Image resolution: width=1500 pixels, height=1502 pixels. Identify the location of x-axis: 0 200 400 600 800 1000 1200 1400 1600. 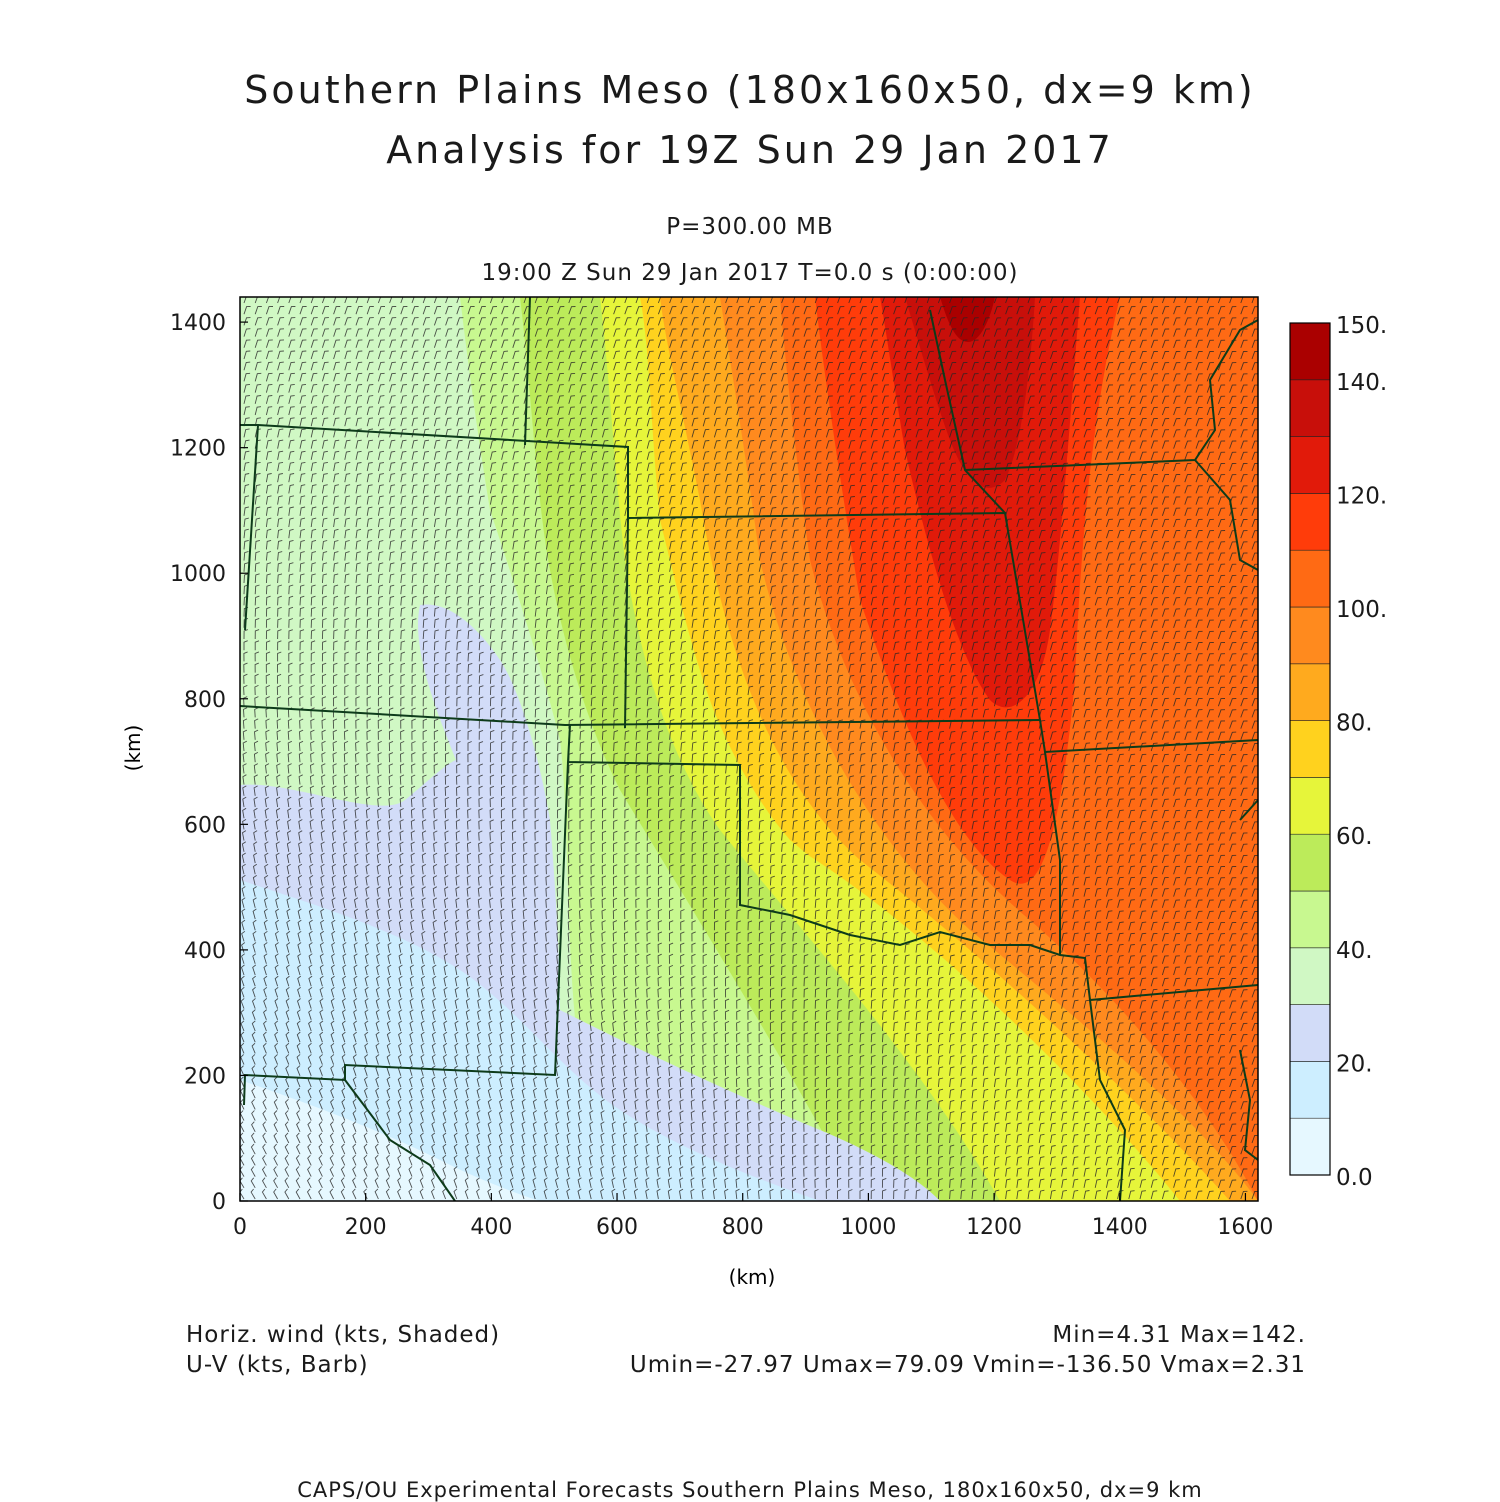
(753, 1216).